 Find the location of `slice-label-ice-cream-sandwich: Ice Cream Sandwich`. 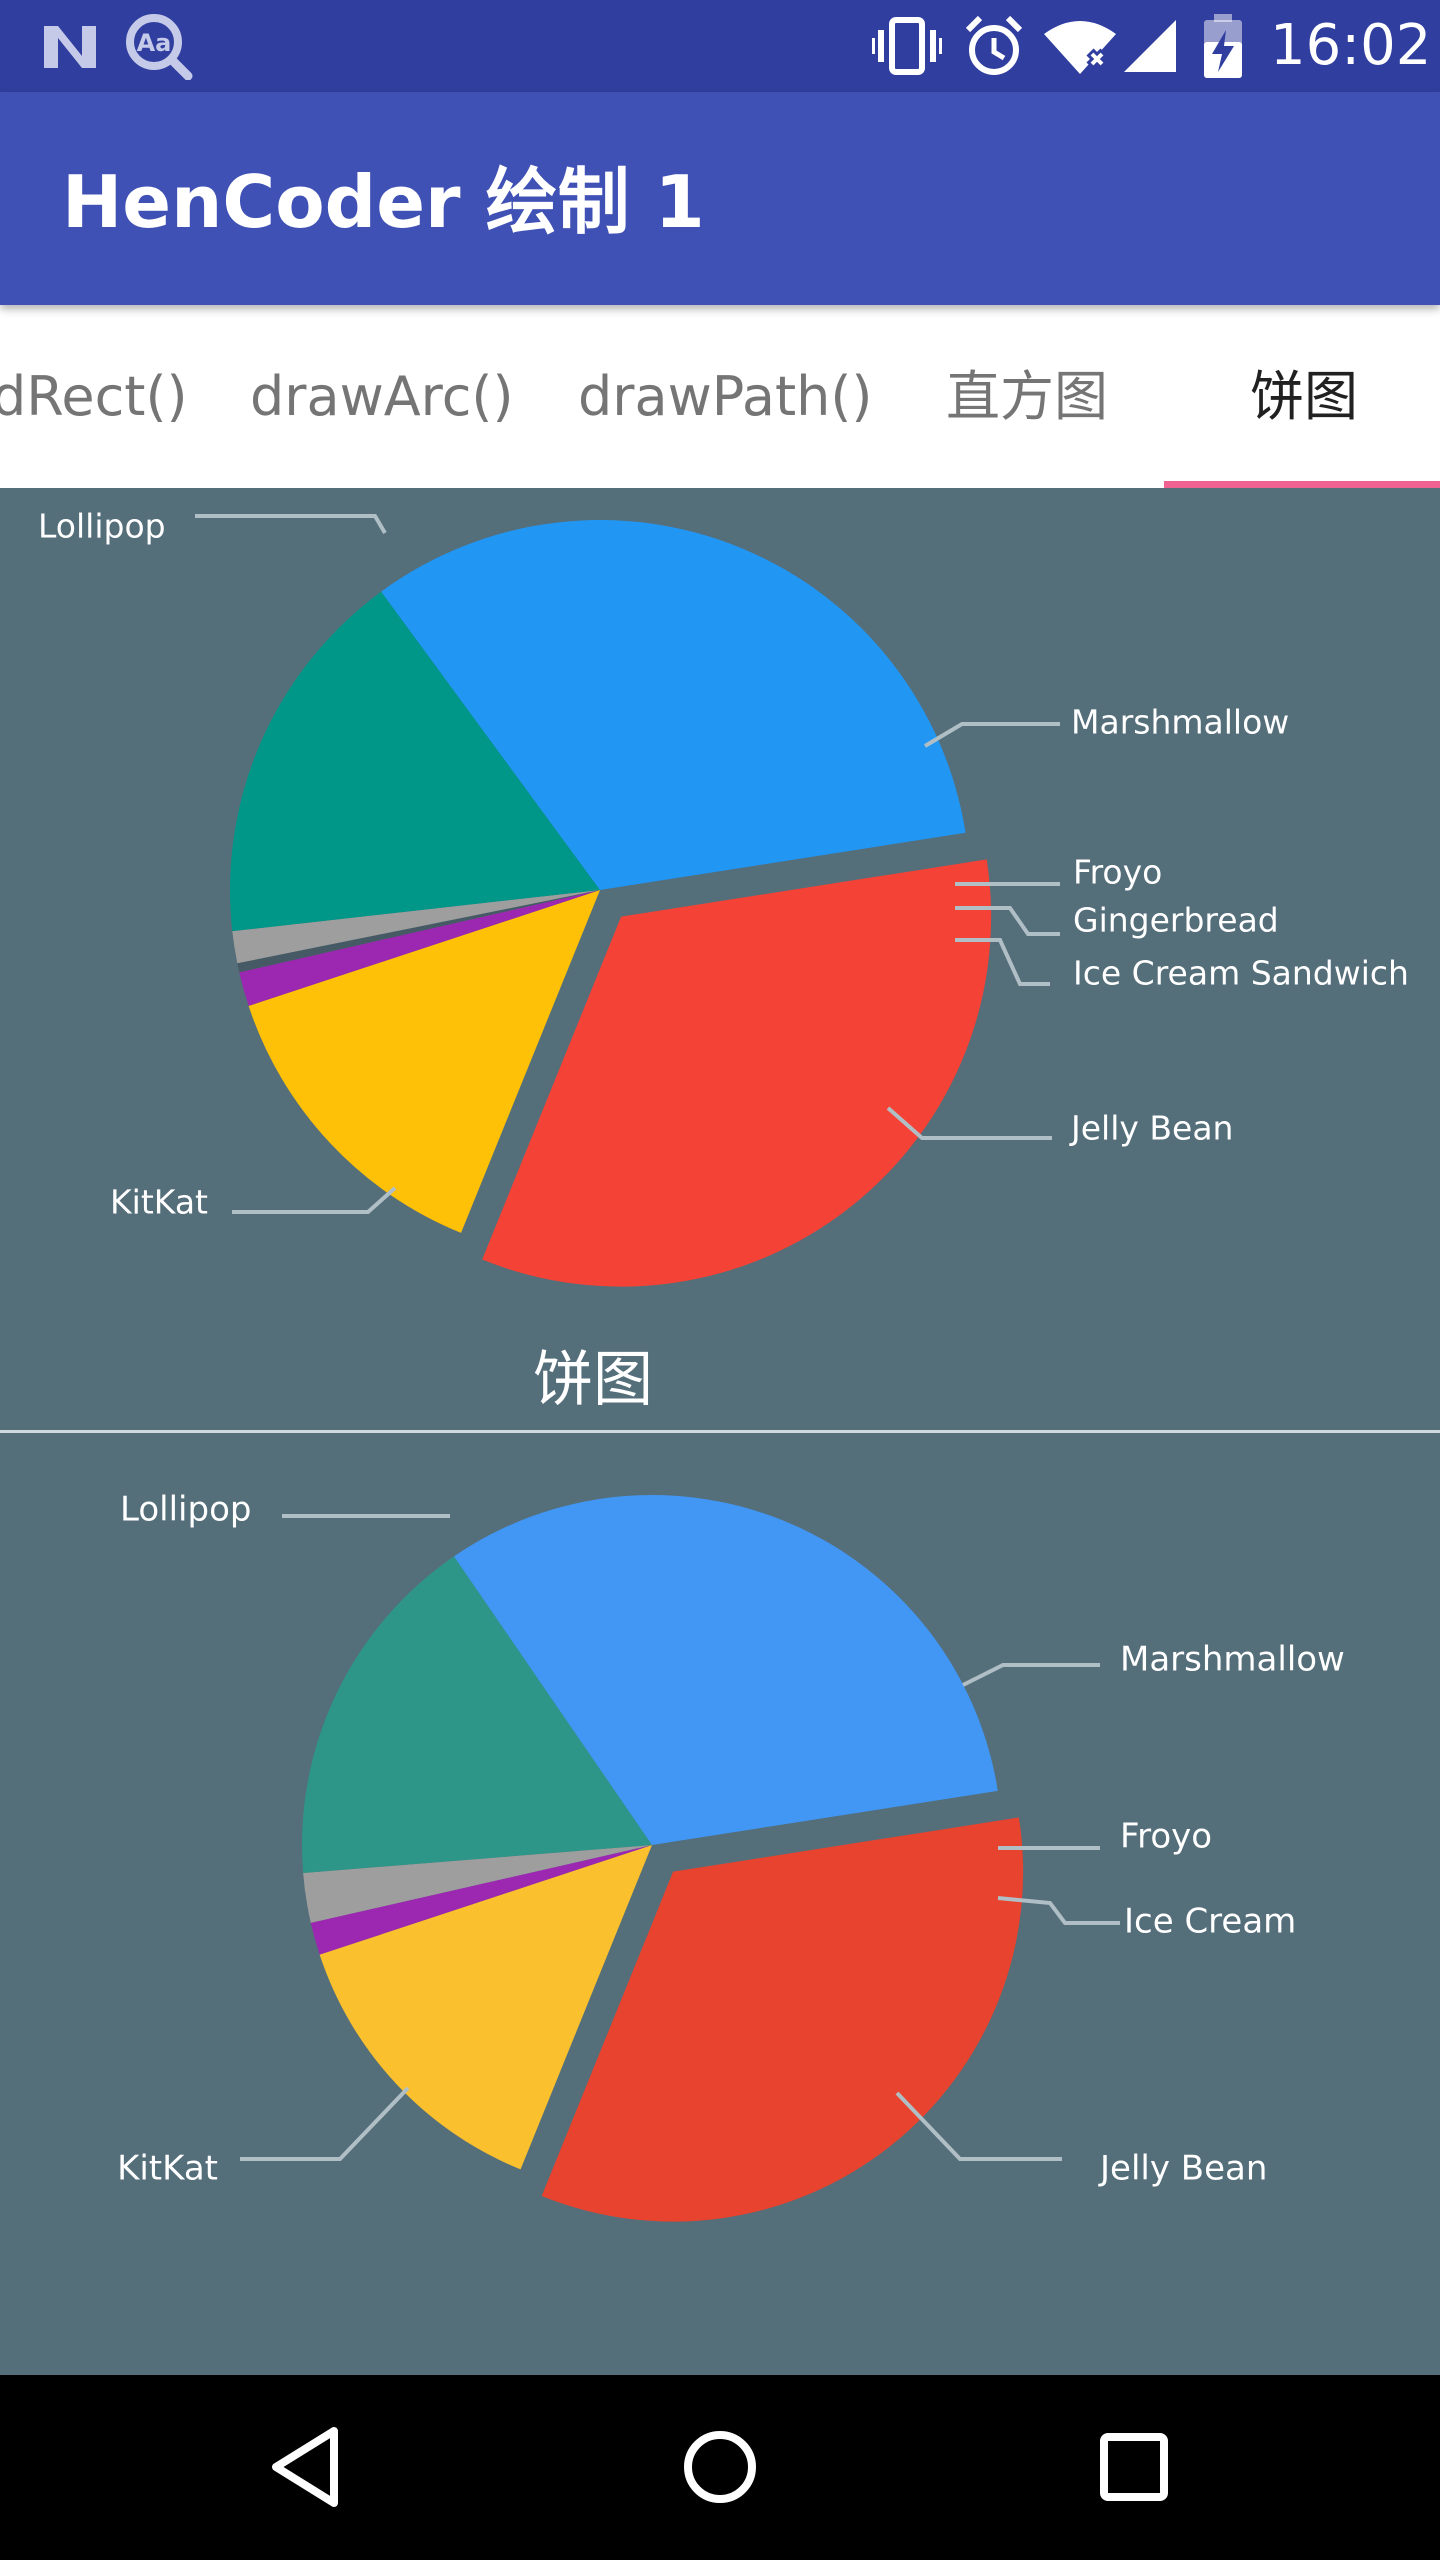

slice-label-ice-cream-sandwich: Ice Cream Sandwich is located at coordinates (1241, 973).